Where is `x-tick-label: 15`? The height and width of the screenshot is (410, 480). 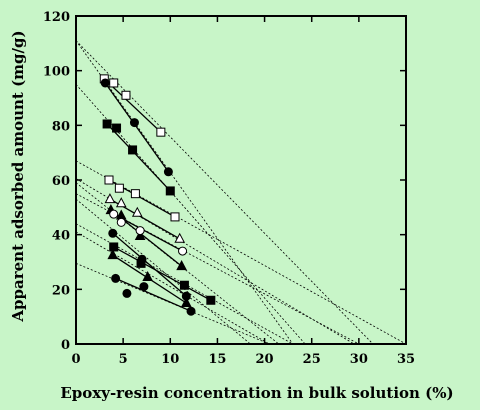 x-tick-label: 15 is located at coordinates (217, 359).